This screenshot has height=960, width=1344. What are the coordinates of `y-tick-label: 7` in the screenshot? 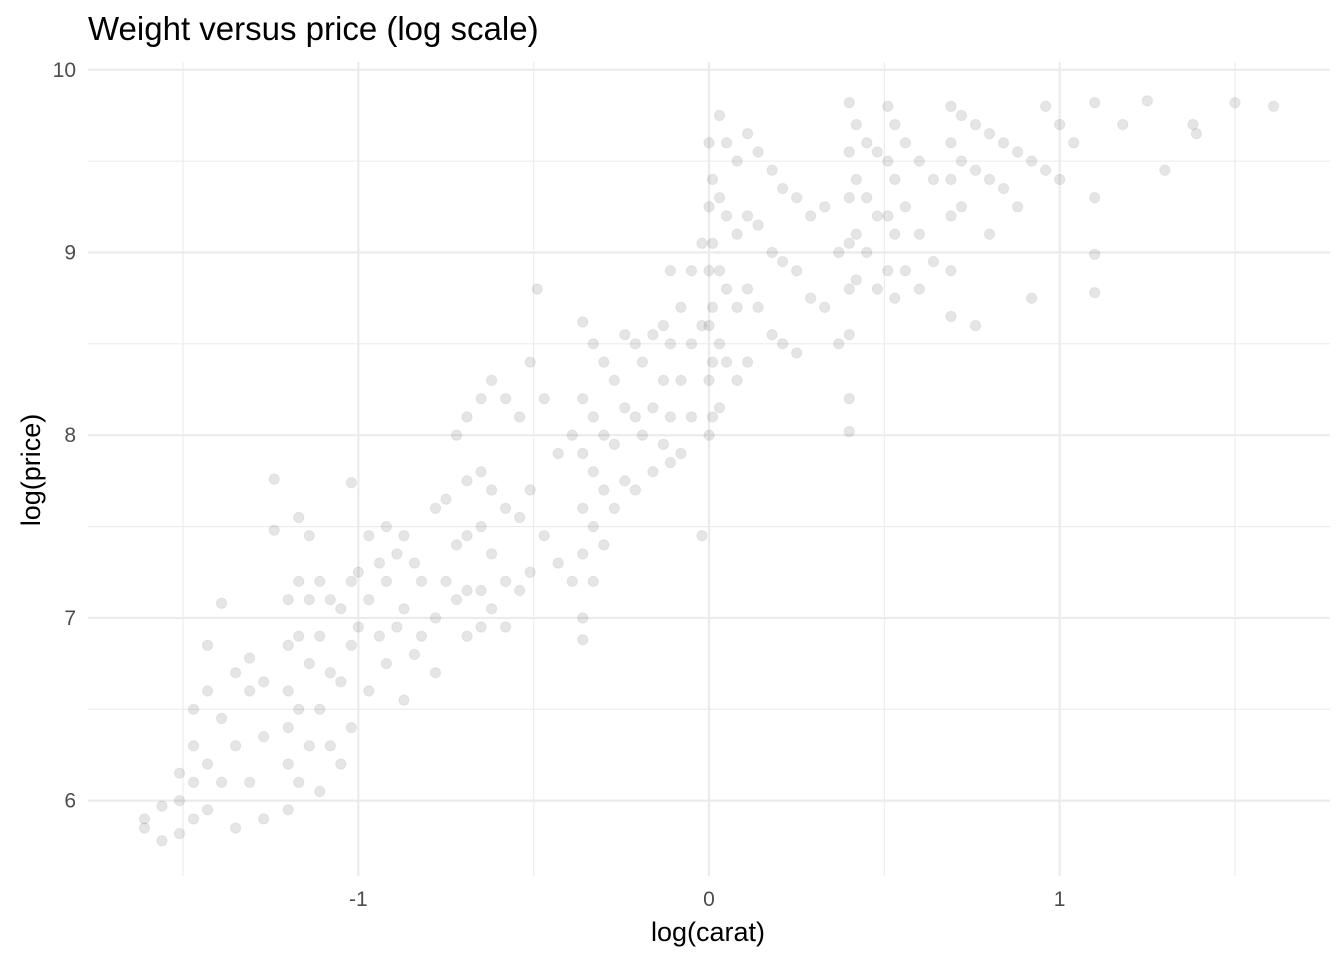 It's located at (70, 618).